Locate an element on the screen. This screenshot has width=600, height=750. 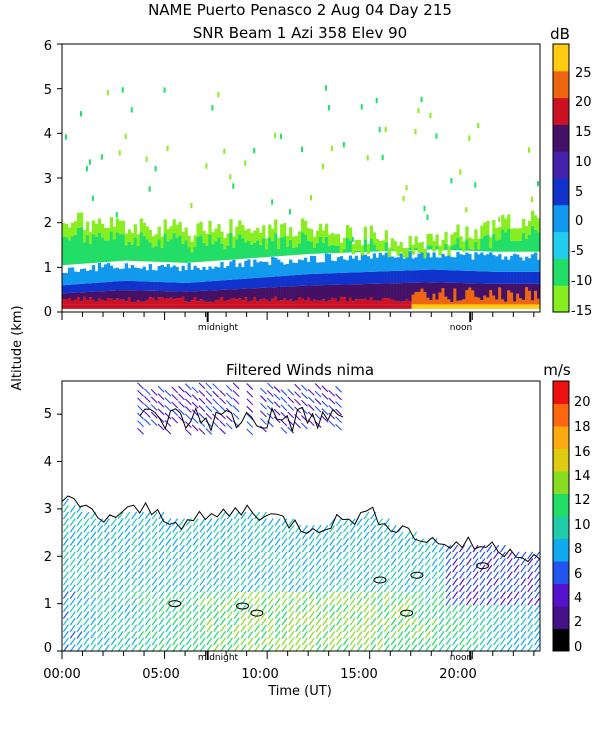
top-colorbar-frame is located at coordinates (561, 178).